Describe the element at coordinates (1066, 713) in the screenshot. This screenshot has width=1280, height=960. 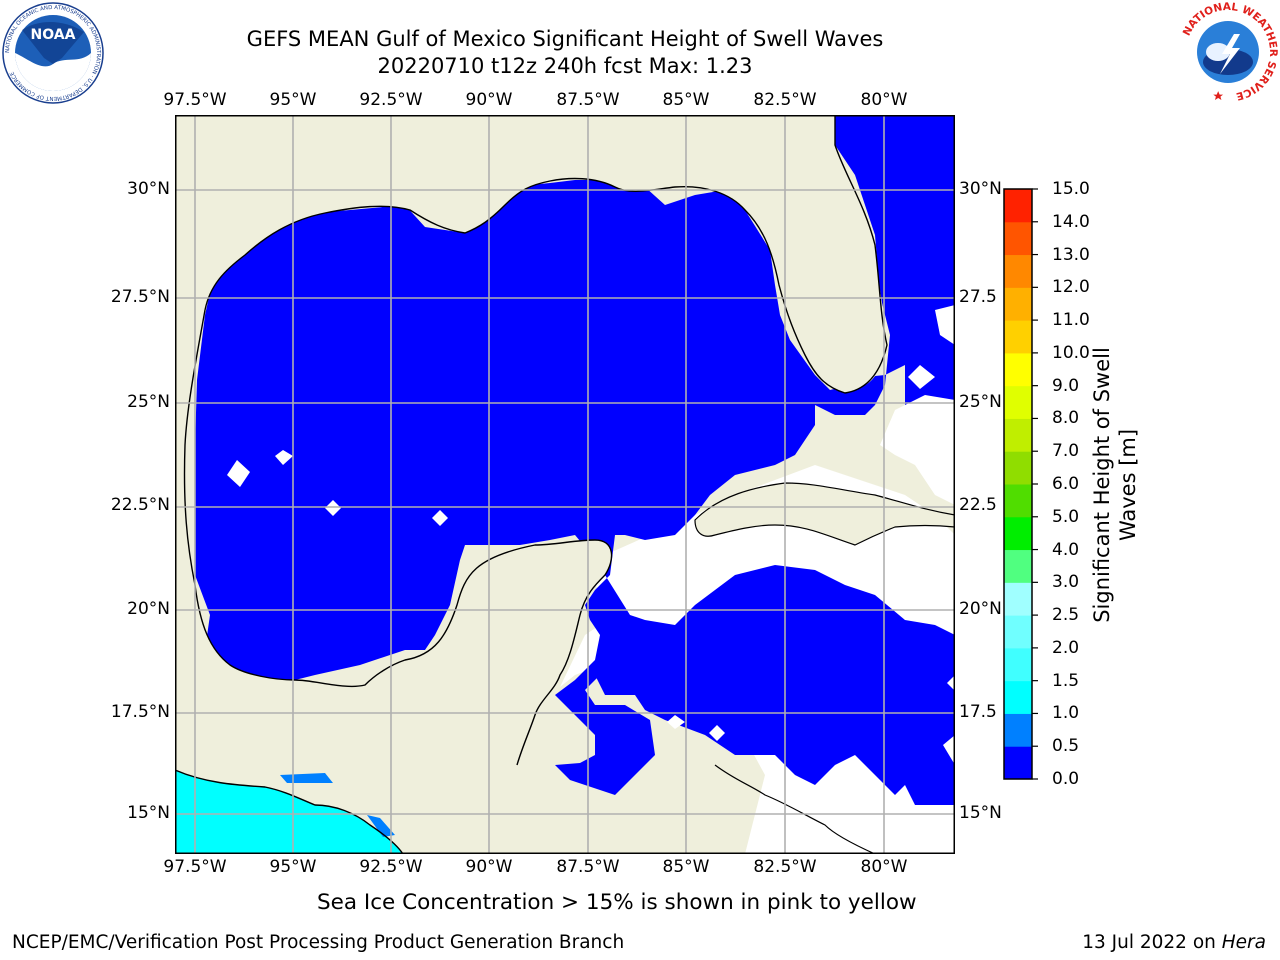
I see `colorbar-tick-label: 1.0` at that location.